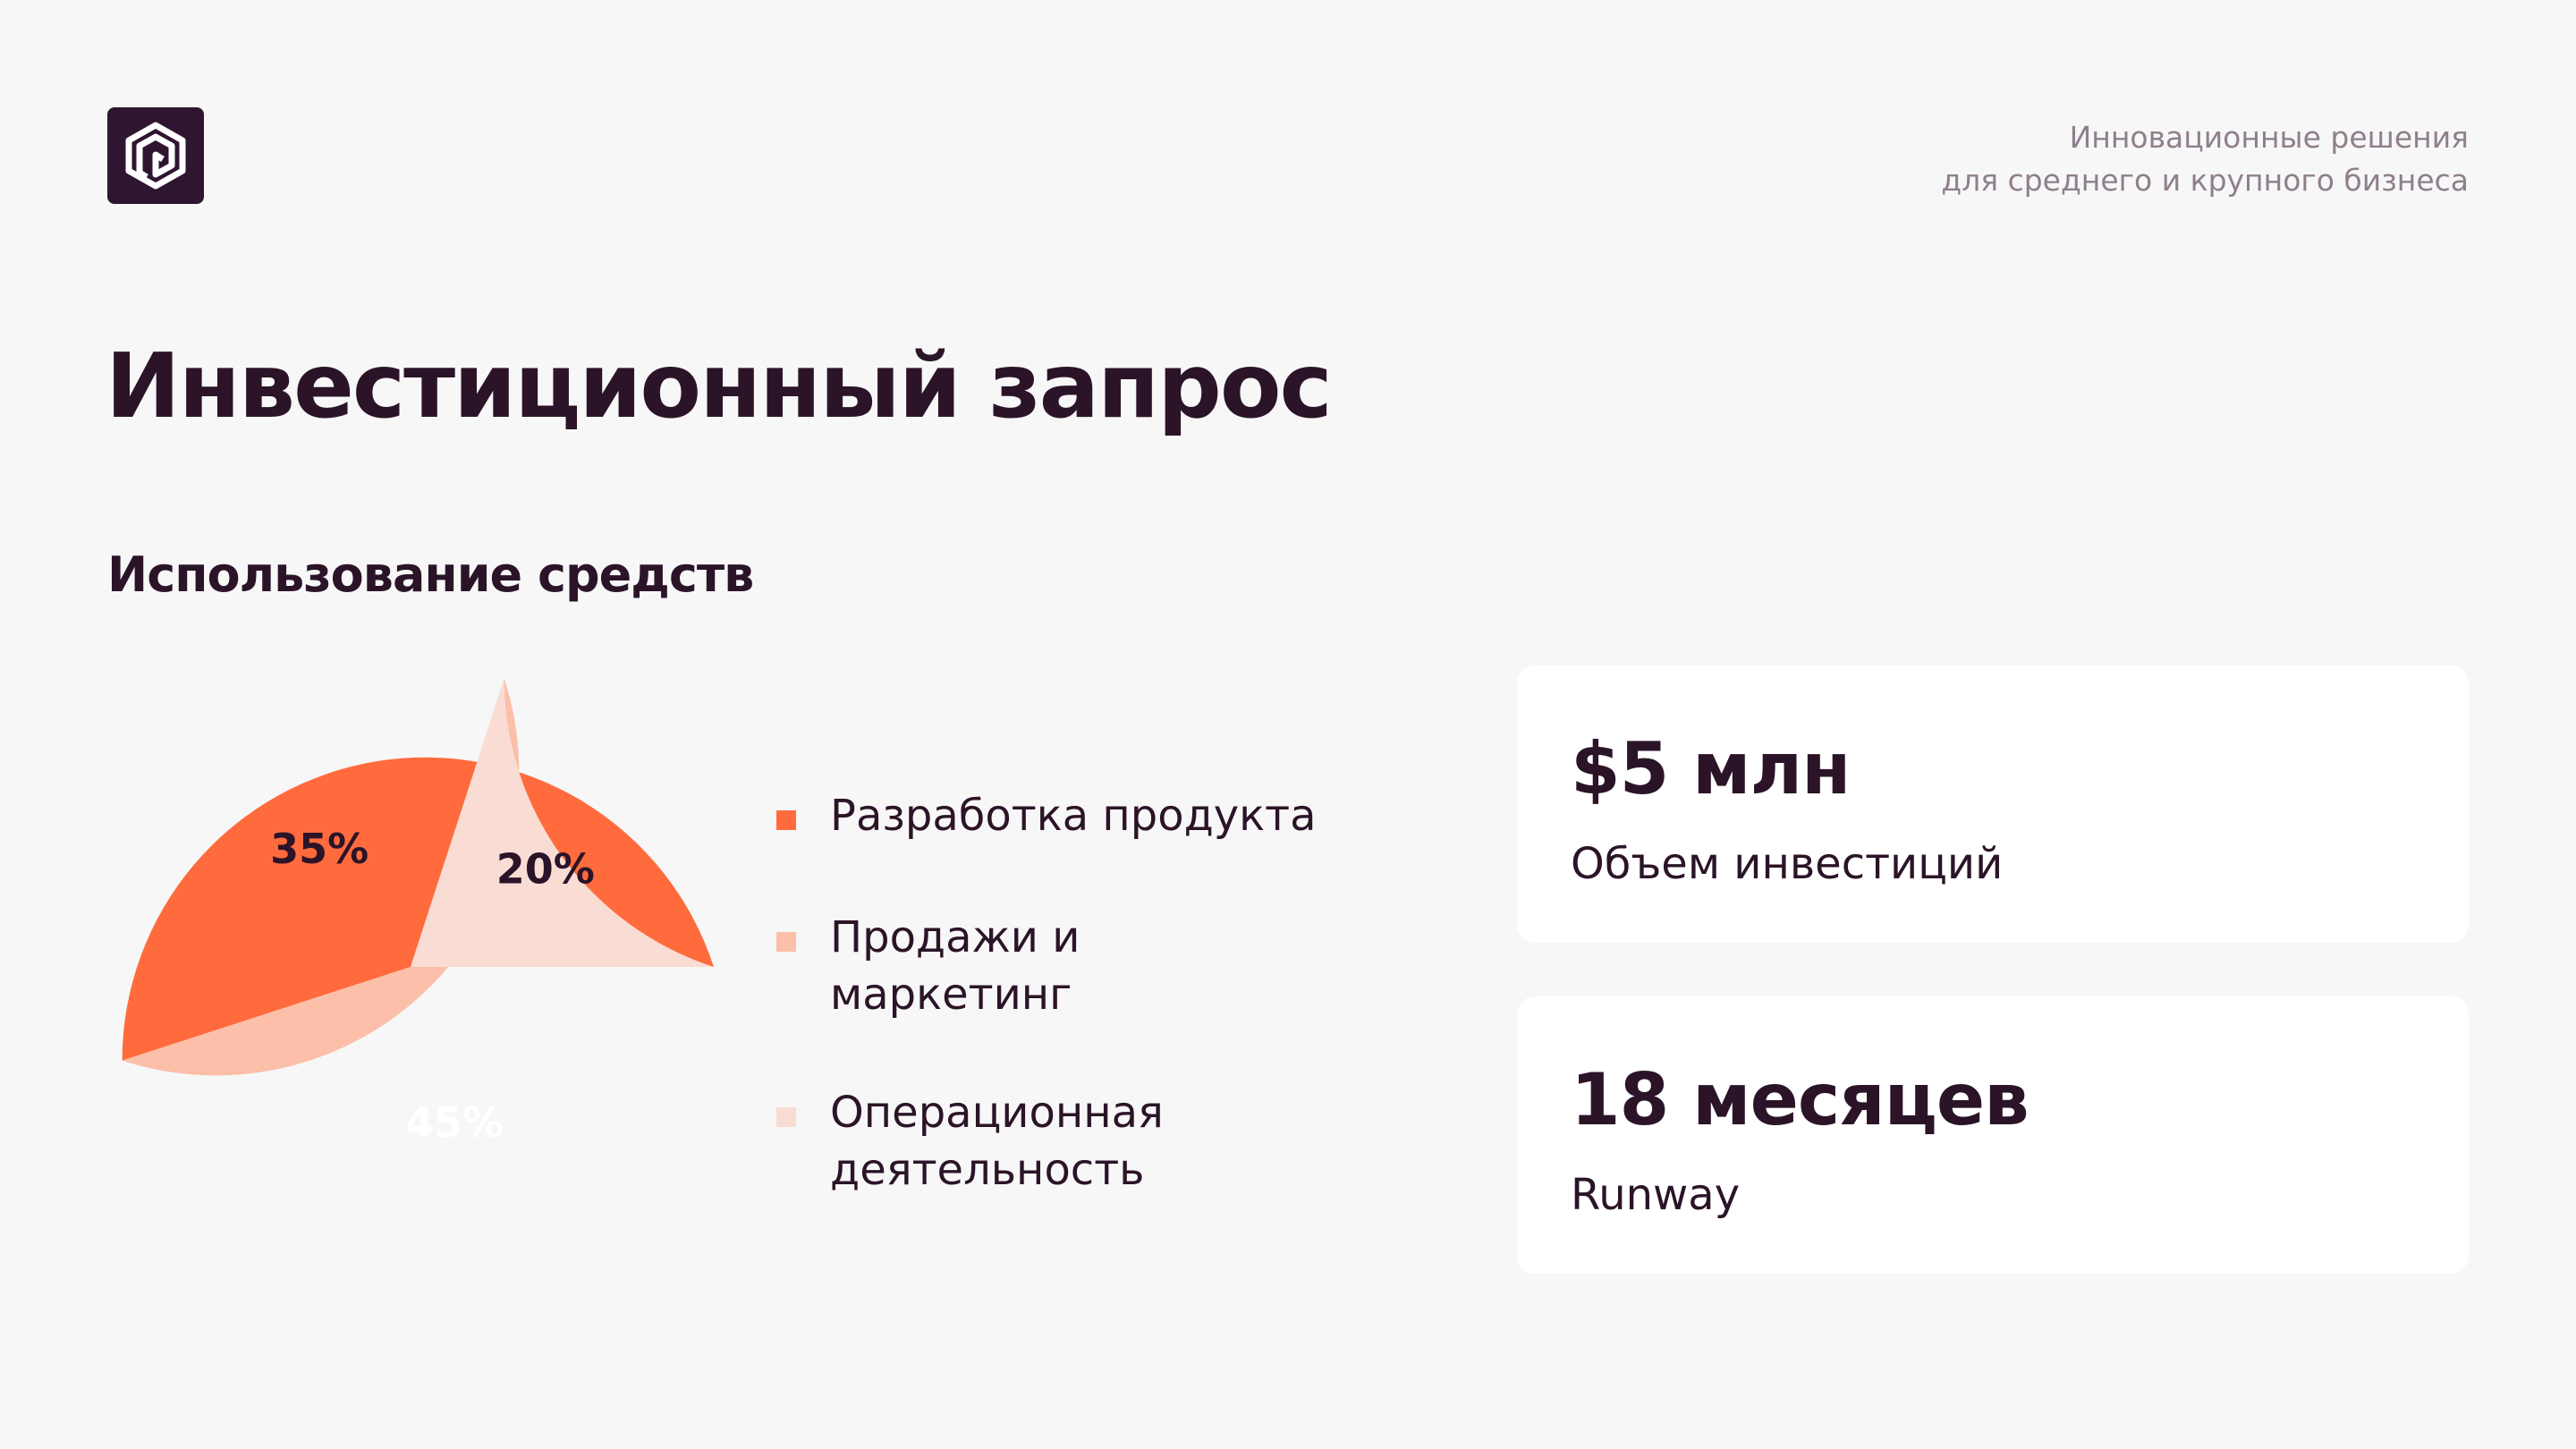 The width and height of the screenshot is (2576, 1449). Describe the element at coordinates (1656, 1195) in the screenshot. I see `runway-caption: Runway` at that location.